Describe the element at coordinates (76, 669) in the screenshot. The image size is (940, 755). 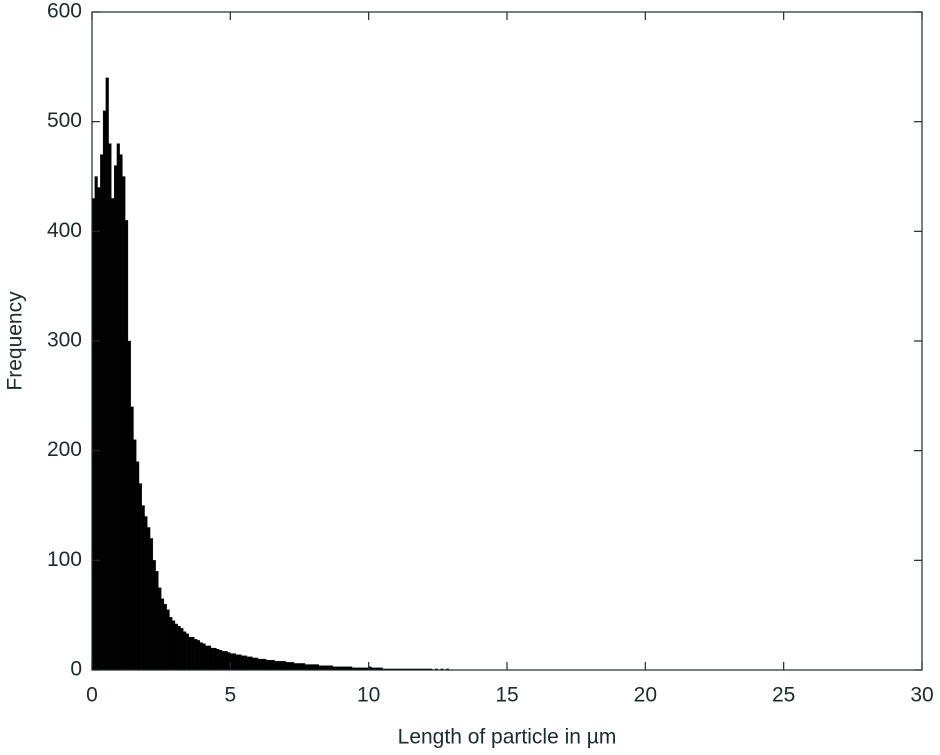
I see `y-tick-label: 0` at that location.